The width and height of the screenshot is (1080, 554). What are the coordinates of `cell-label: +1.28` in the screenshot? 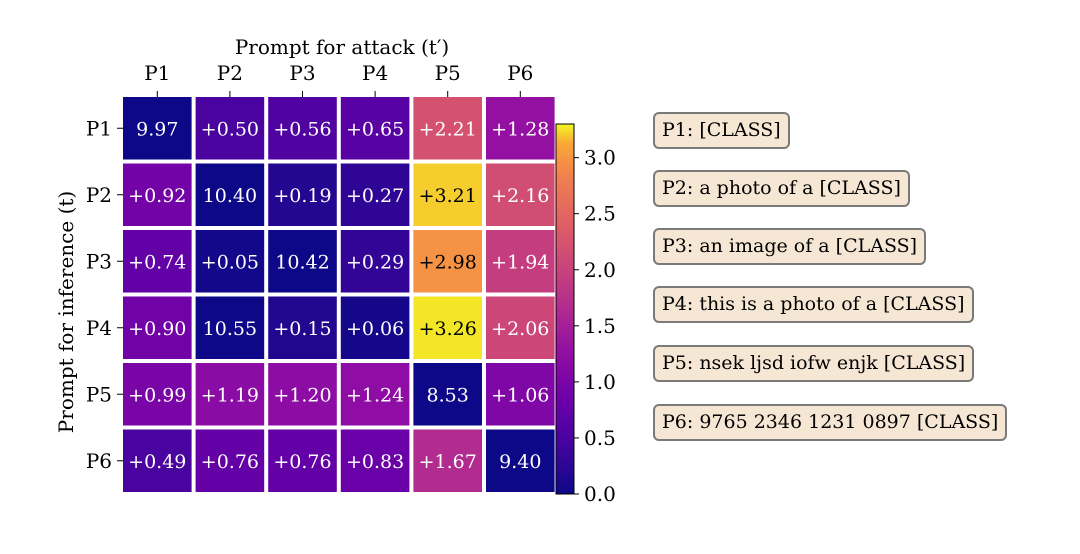 It's located at (520, 129).